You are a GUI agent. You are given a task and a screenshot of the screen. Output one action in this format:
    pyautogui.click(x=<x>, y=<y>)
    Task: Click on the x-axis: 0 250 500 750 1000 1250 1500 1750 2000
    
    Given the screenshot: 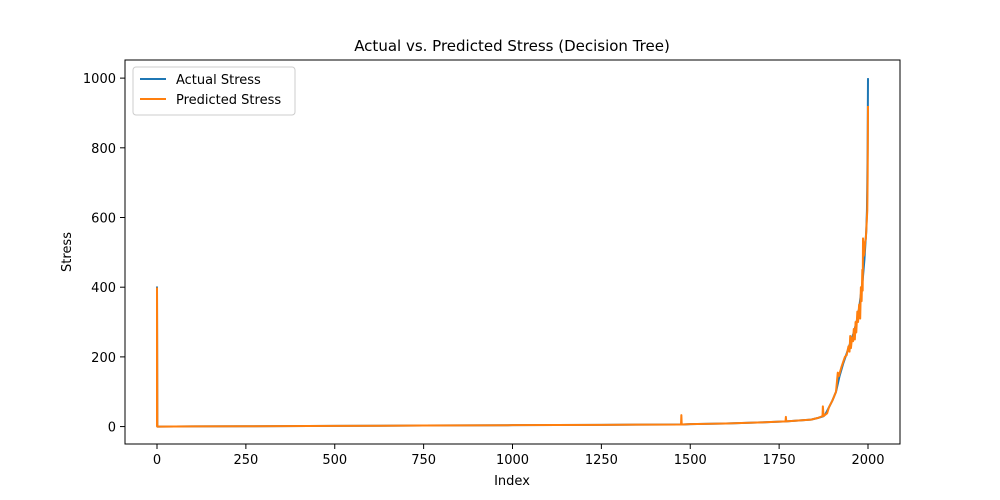 What is the action you would take?
    pyautogui.click(x=519, y=456)
    